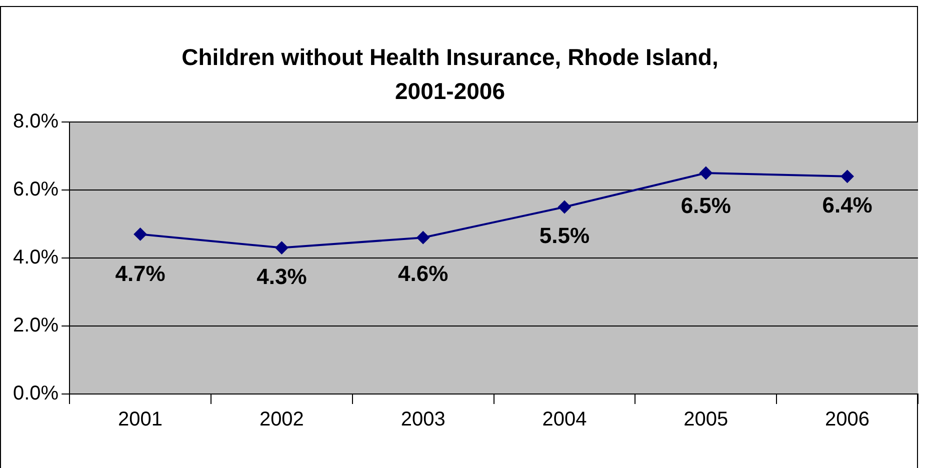 This screenshot has height=468, width=930. What do you see at coordinates (35, 393) in the screenshot?
I see `y-tick-label: 0.0%` at bounding box center [35, 393].